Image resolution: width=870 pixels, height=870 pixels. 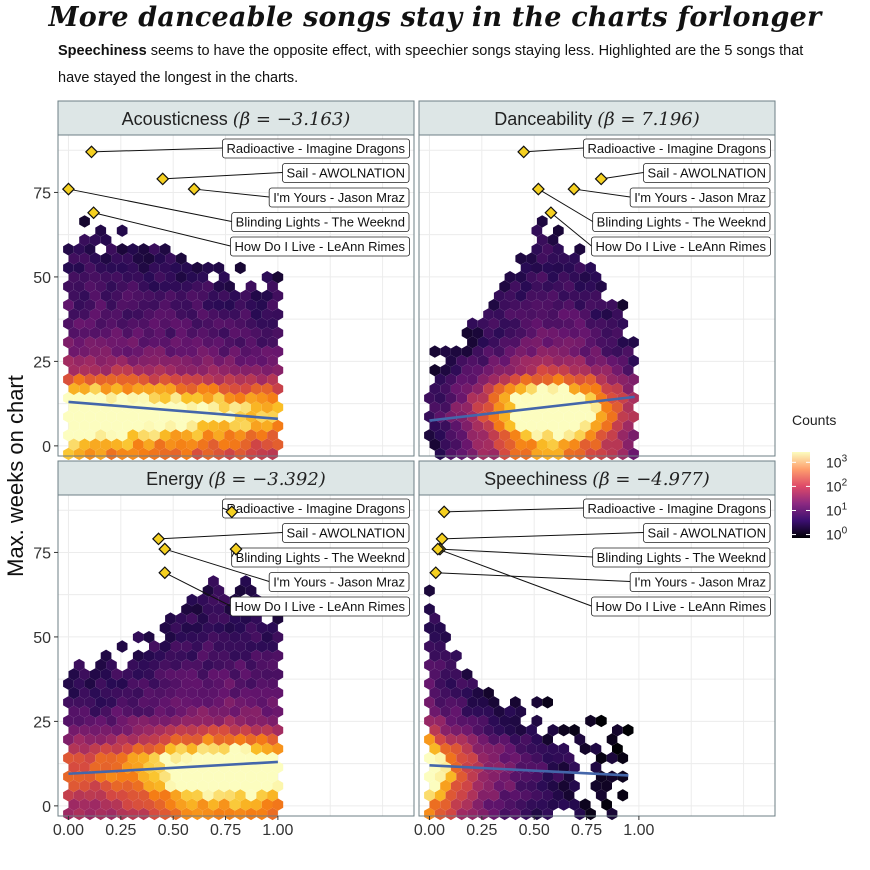 I want to click on regression-line, so click(x=173, y=410).